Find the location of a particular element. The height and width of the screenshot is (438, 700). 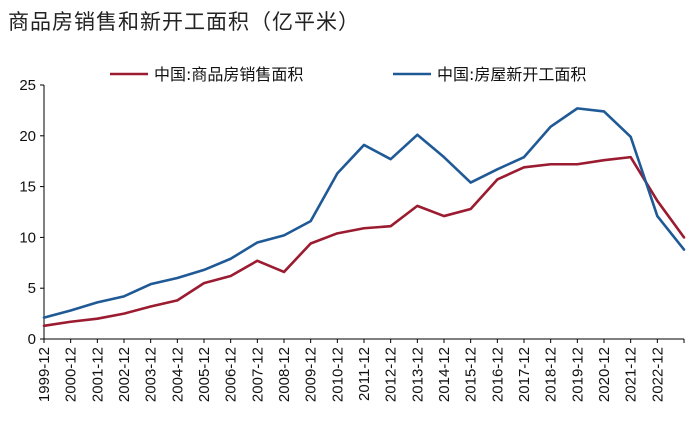

x-tick-label: 2003-12 is located at coordinates (151, 374).